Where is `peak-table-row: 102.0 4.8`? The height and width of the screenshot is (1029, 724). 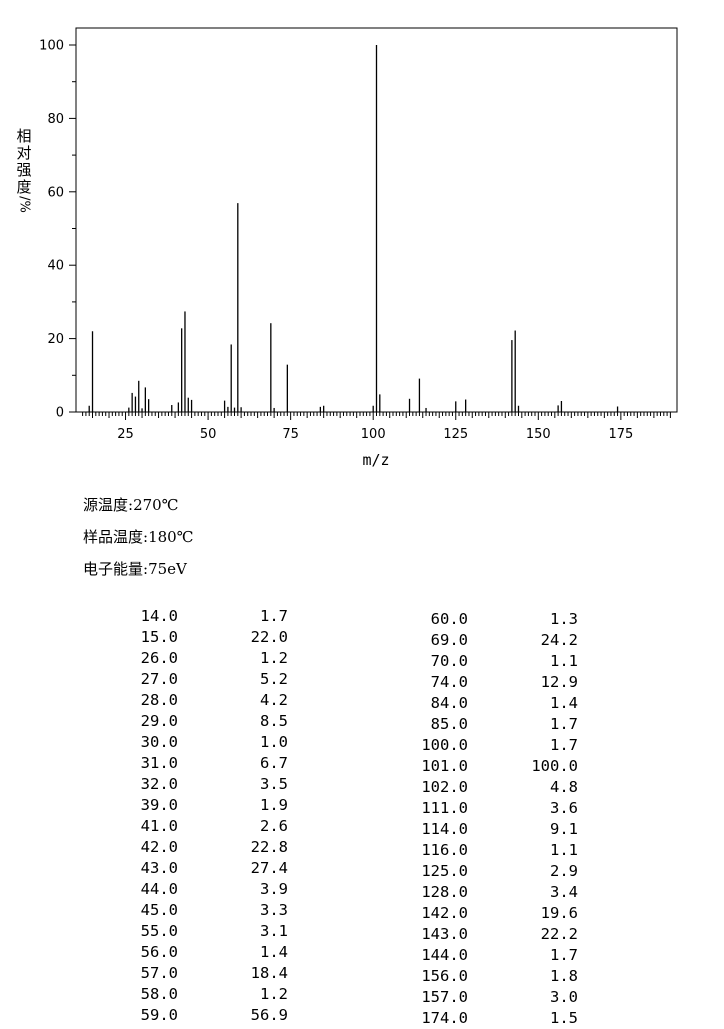
peak-table-row: 102.0 4.8 is located at coordinates (490, 787).